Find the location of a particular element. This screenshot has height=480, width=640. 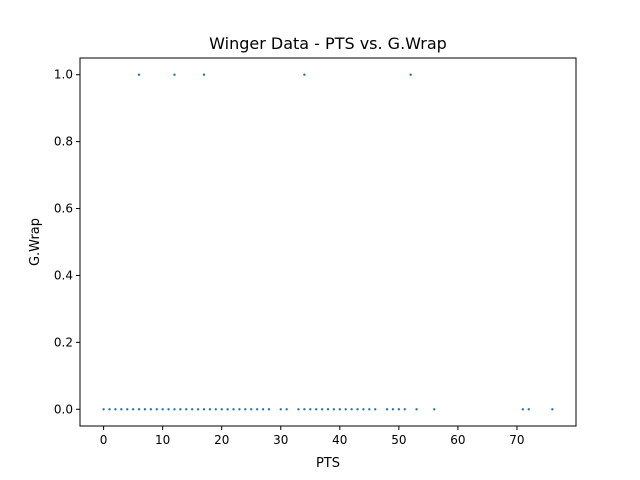

x-tick-label: 20 is located at coordinates (221, 440).